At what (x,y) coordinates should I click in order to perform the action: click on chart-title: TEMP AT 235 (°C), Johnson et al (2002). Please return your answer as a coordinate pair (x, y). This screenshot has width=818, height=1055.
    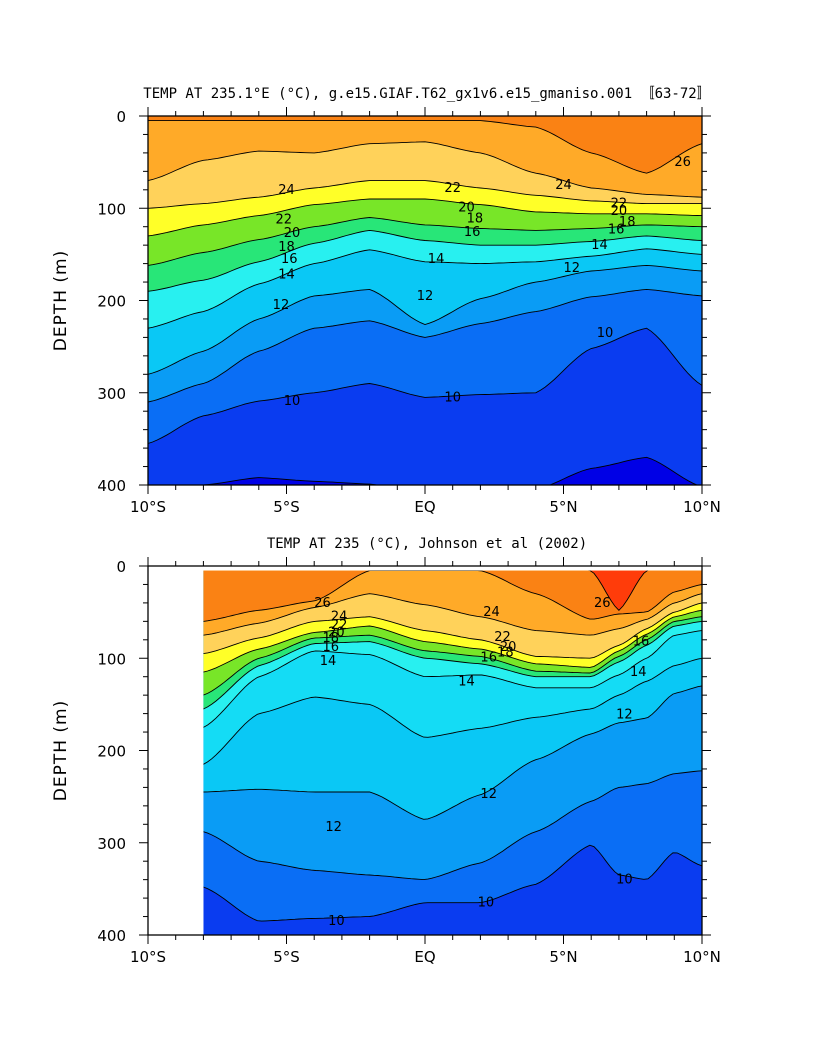
    Looking at the image, I should click on (427, 544).